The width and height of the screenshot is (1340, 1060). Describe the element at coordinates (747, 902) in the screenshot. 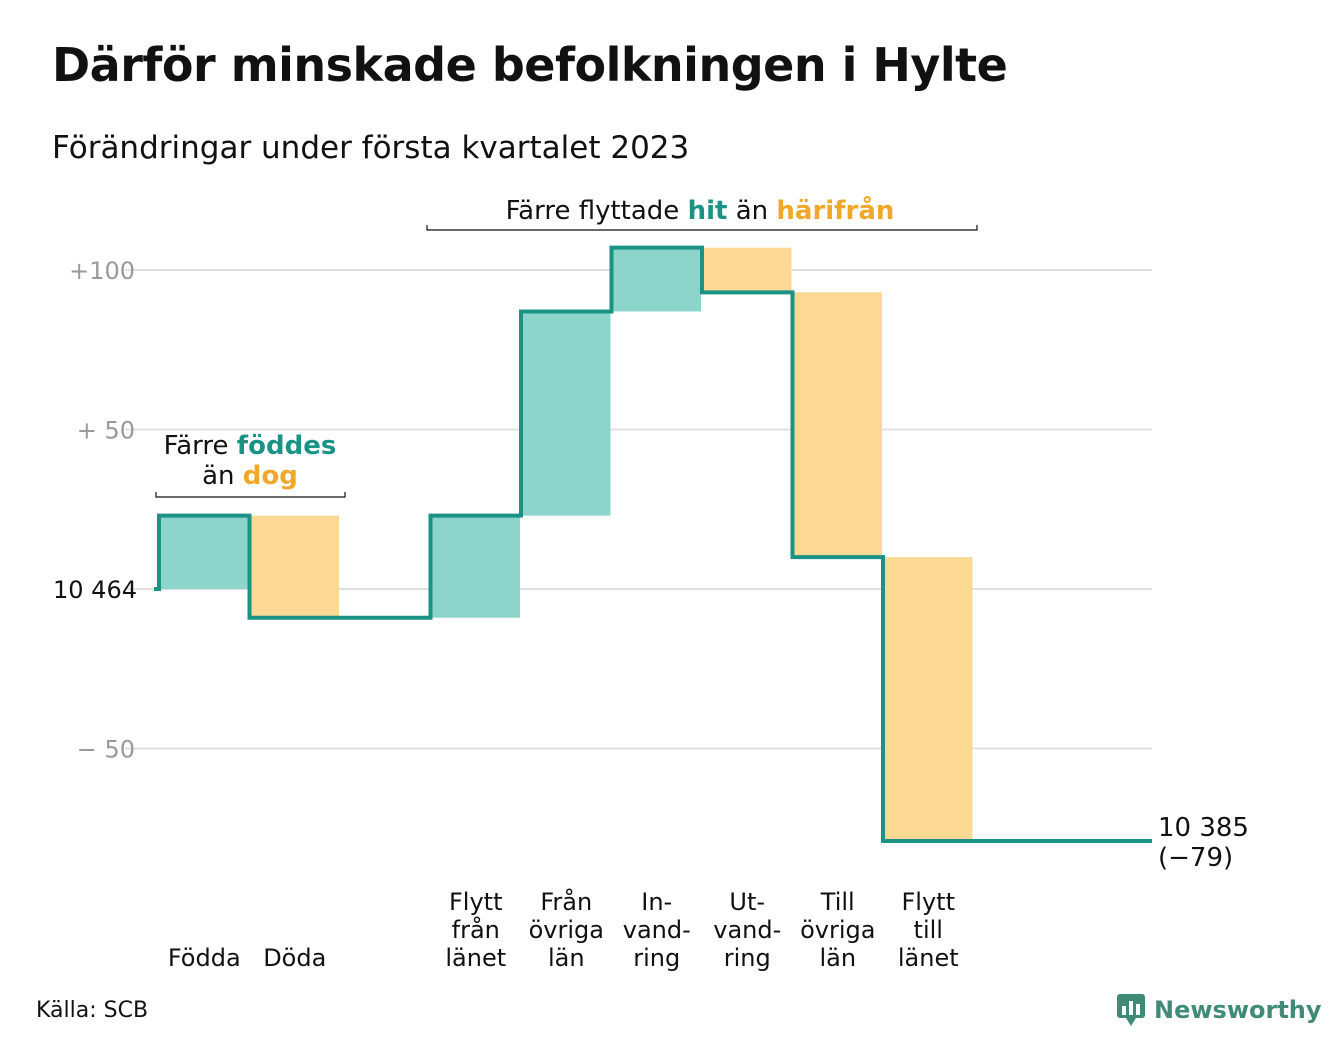

I see `category-label: Ut-` at that location.